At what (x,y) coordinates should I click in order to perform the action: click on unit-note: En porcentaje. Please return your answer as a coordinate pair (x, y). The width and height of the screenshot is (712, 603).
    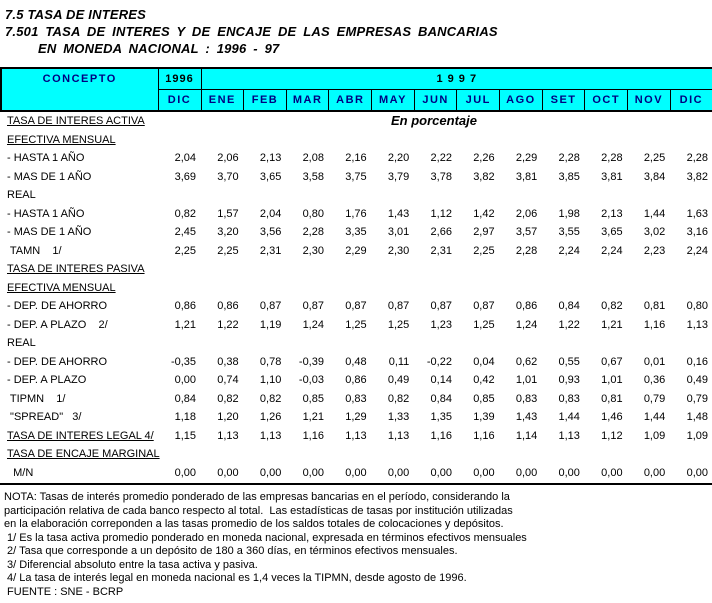
    Looking at the image, I should click on (434, 120).